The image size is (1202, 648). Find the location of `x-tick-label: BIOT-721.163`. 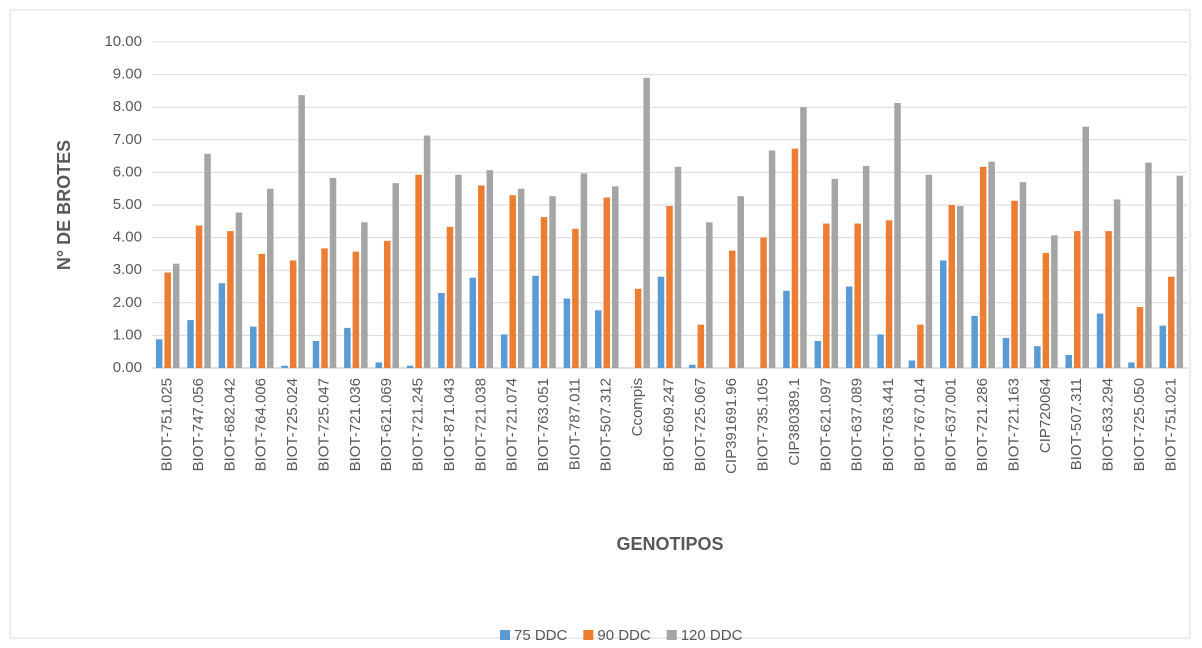

x-tick-label: BIOT-721.163 is located at coordinates (1013, 424).